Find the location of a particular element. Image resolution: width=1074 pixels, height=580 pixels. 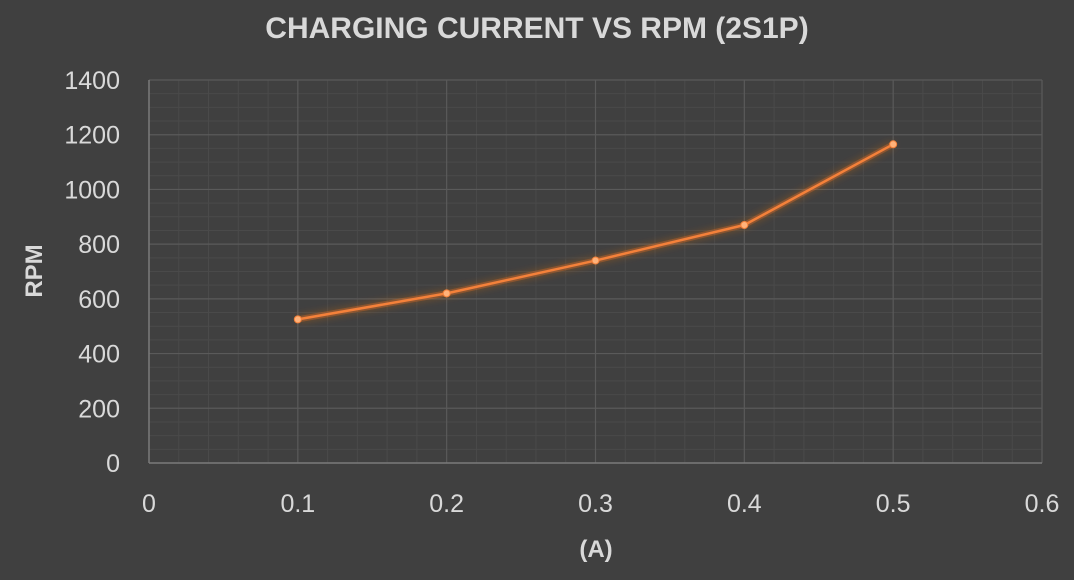

y-tick-label: 600 is located at coordinates (99, 300).